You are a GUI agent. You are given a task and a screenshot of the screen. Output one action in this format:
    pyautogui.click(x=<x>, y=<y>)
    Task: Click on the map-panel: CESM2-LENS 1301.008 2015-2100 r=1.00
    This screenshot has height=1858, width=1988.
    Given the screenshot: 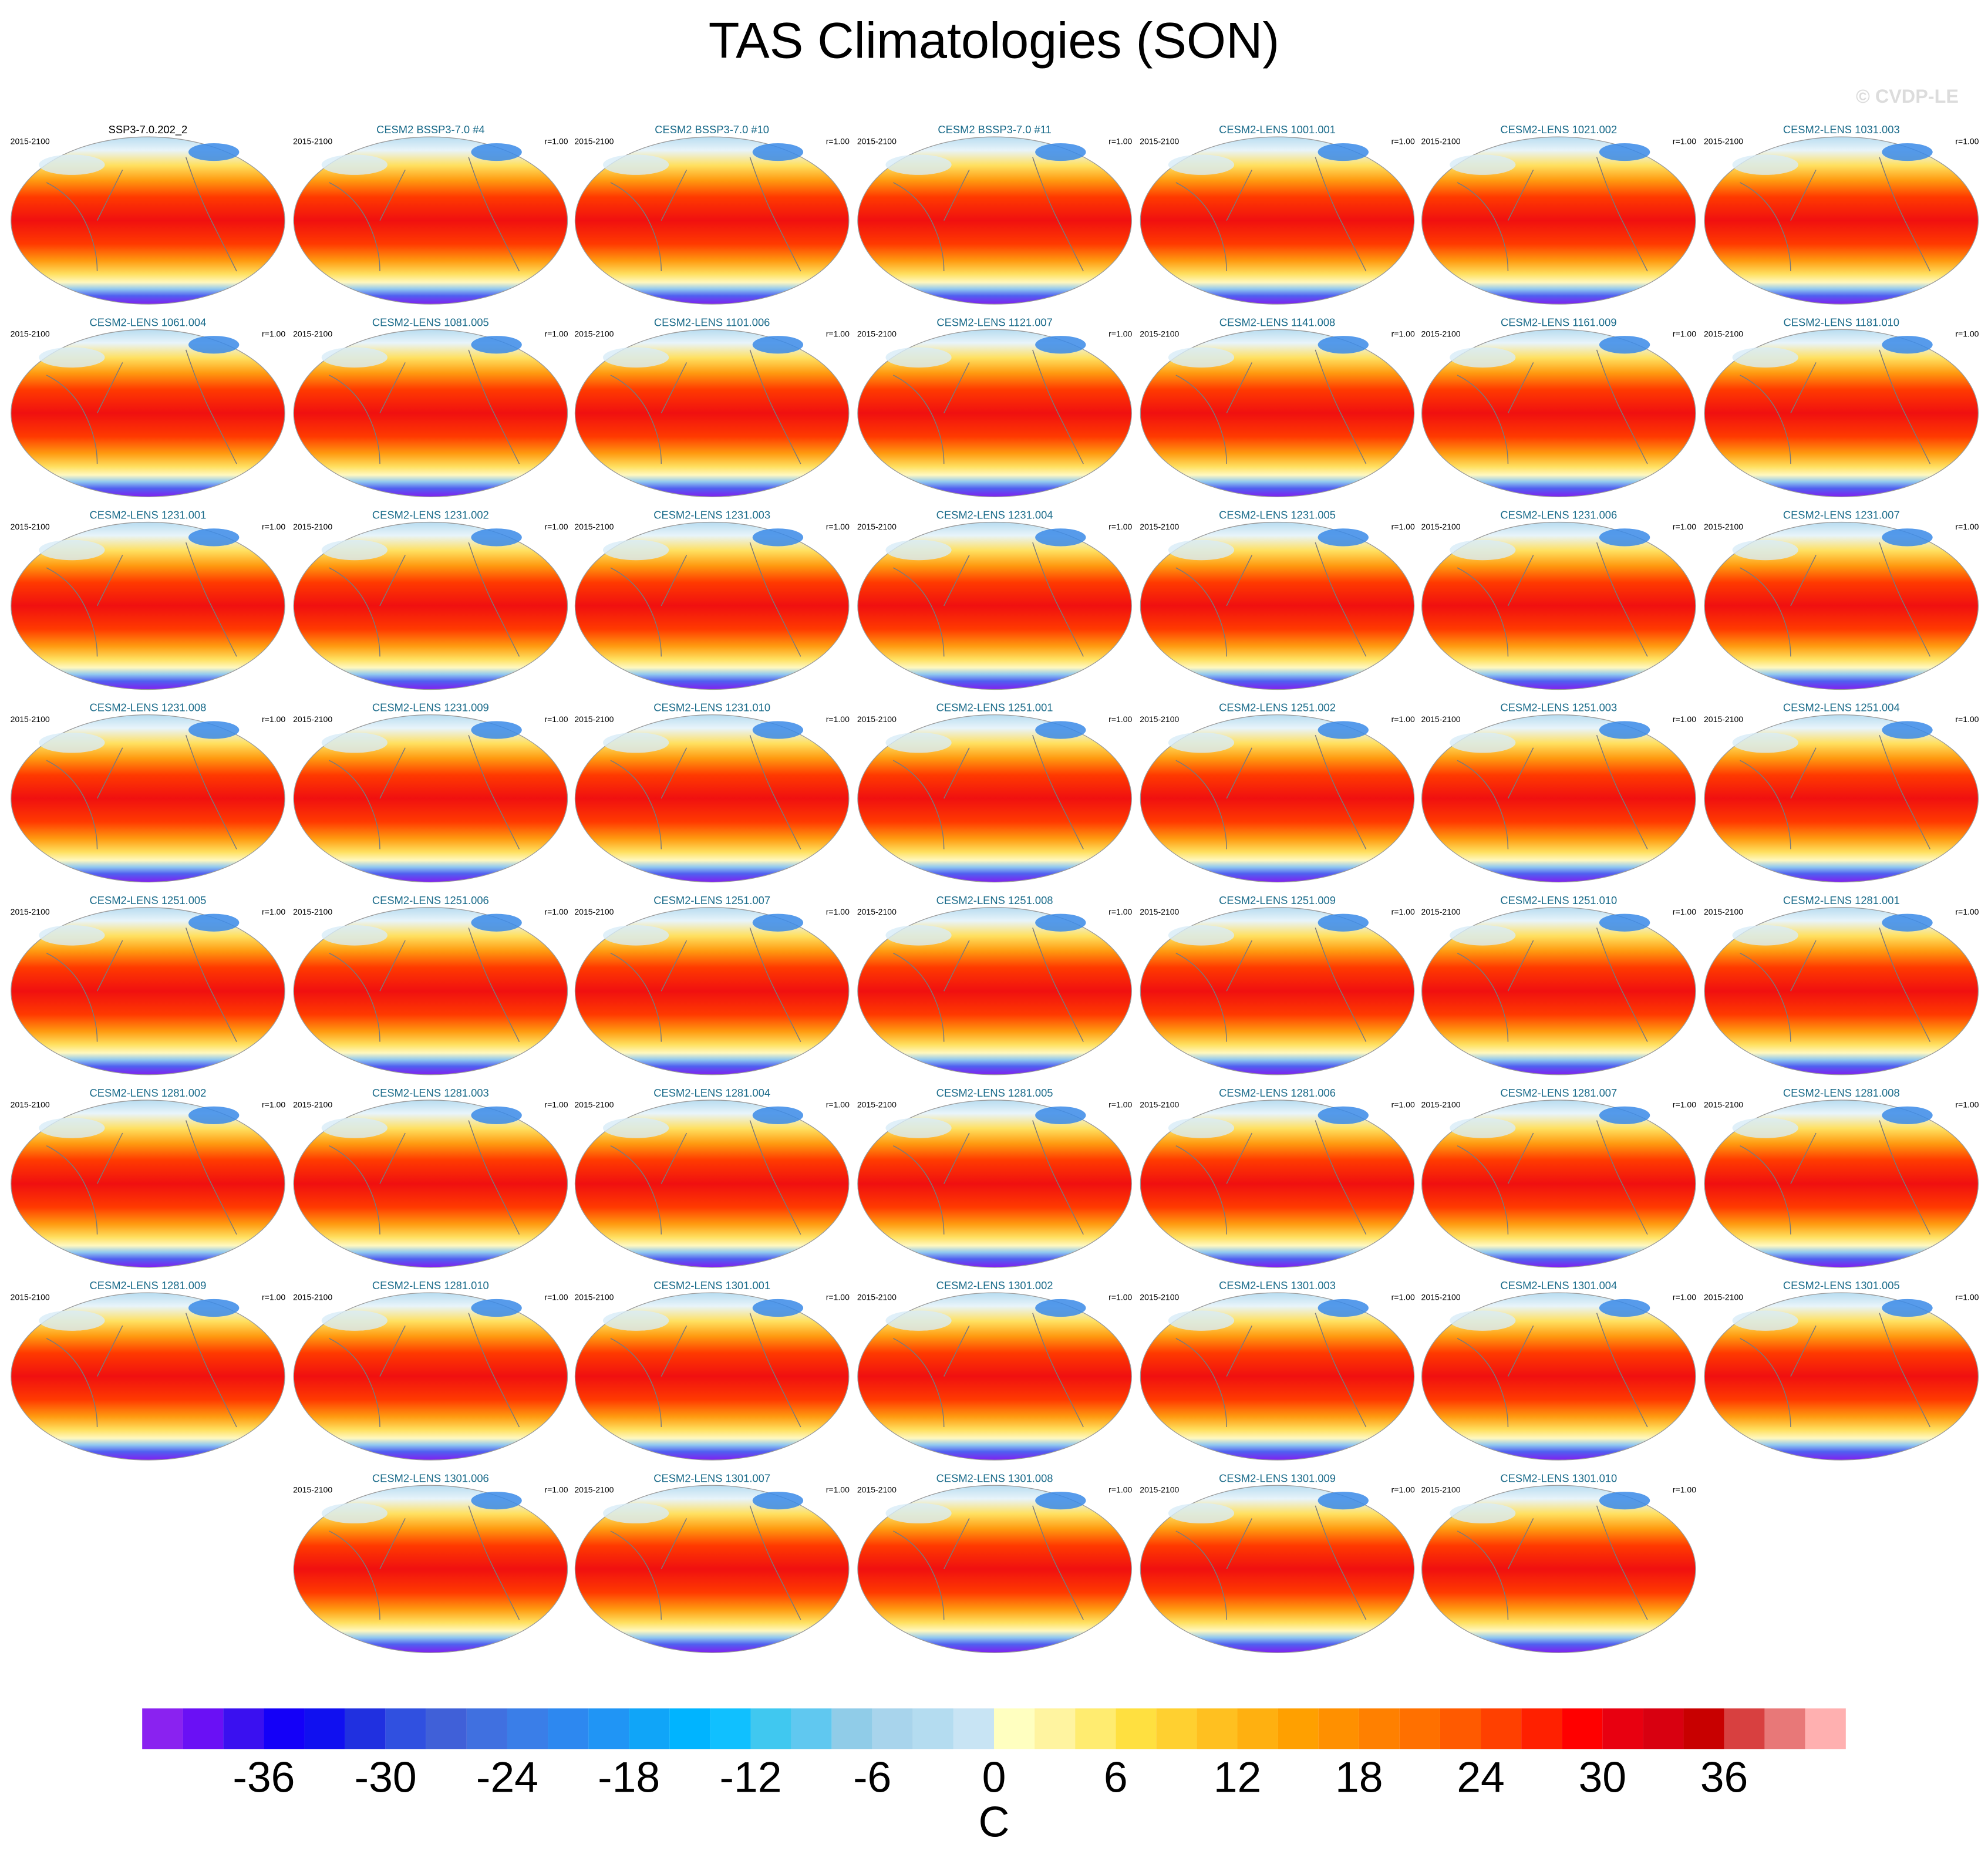 What is the action you would take?
    pyautogui.click(x=995, y=1562)
    